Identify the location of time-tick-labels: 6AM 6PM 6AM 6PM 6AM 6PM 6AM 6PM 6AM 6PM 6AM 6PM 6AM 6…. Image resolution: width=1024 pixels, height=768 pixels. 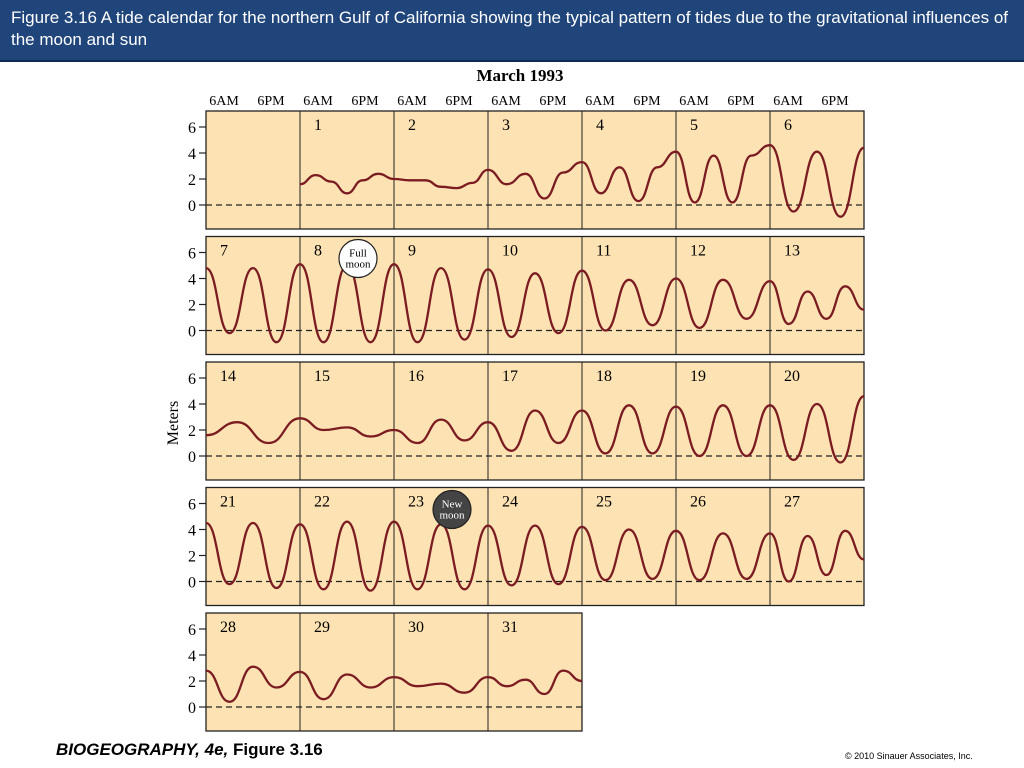
(529, 101).